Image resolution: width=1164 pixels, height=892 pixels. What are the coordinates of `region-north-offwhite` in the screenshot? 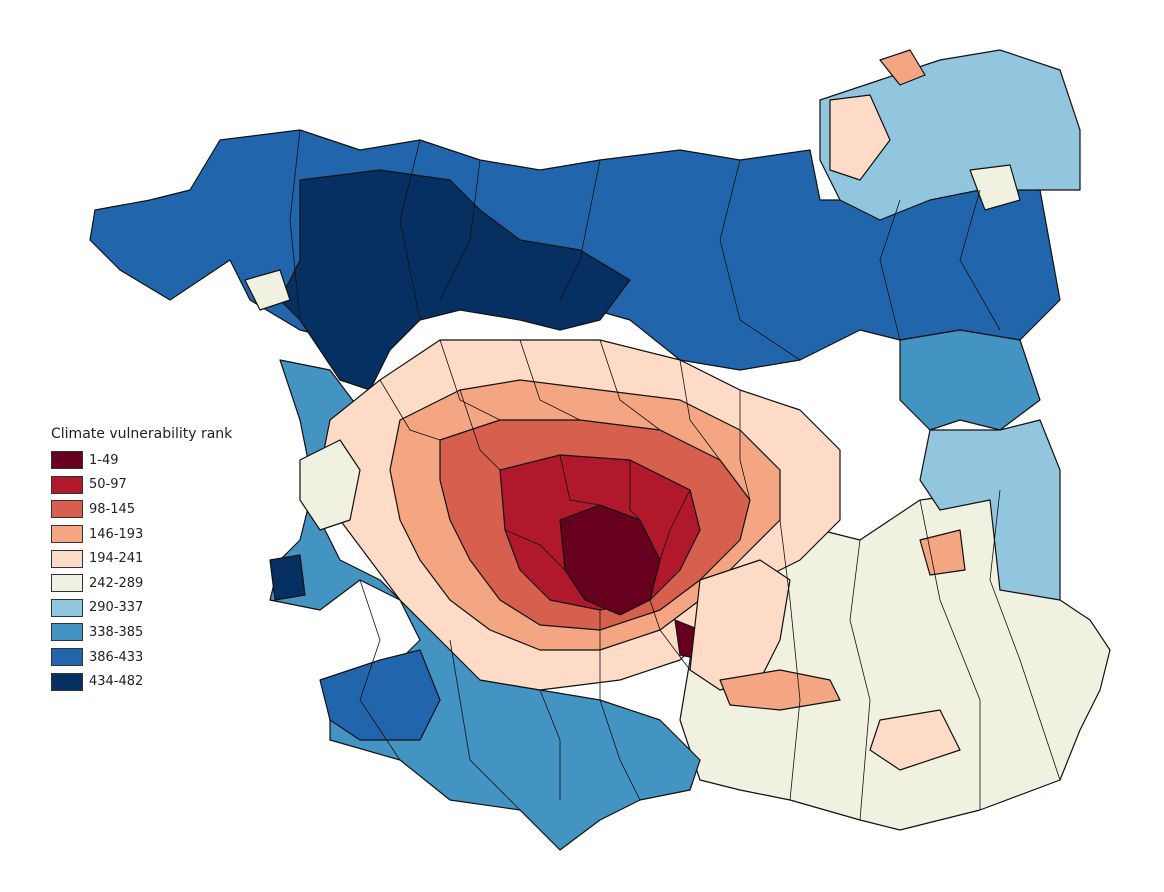 It's located at (995, 187).